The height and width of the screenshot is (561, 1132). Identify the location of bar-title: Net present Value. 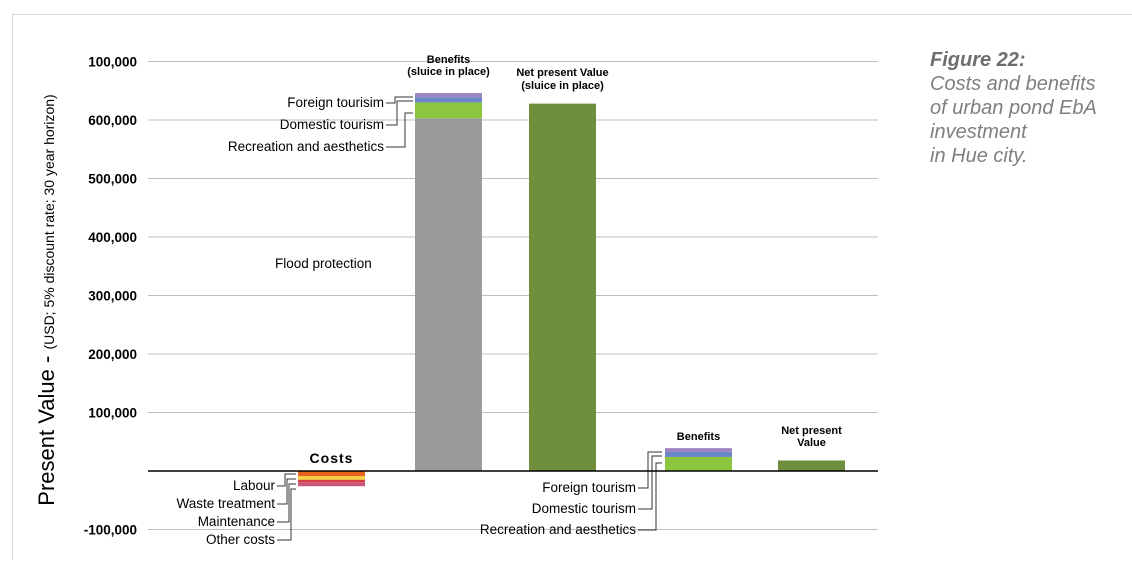
(562, 73).